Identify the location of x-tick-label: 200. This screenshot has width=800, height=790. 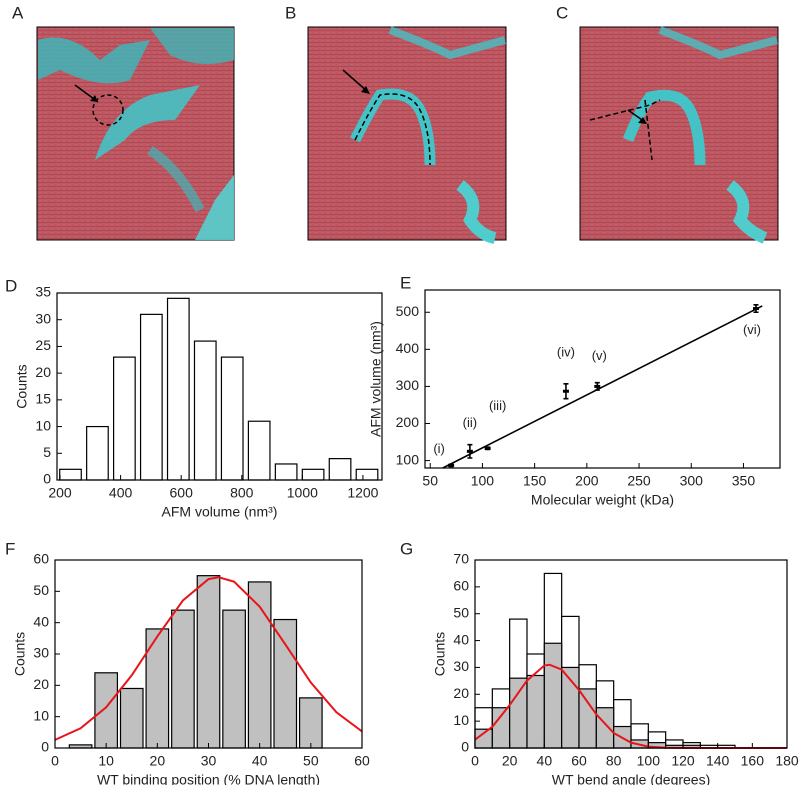
(587, 481).